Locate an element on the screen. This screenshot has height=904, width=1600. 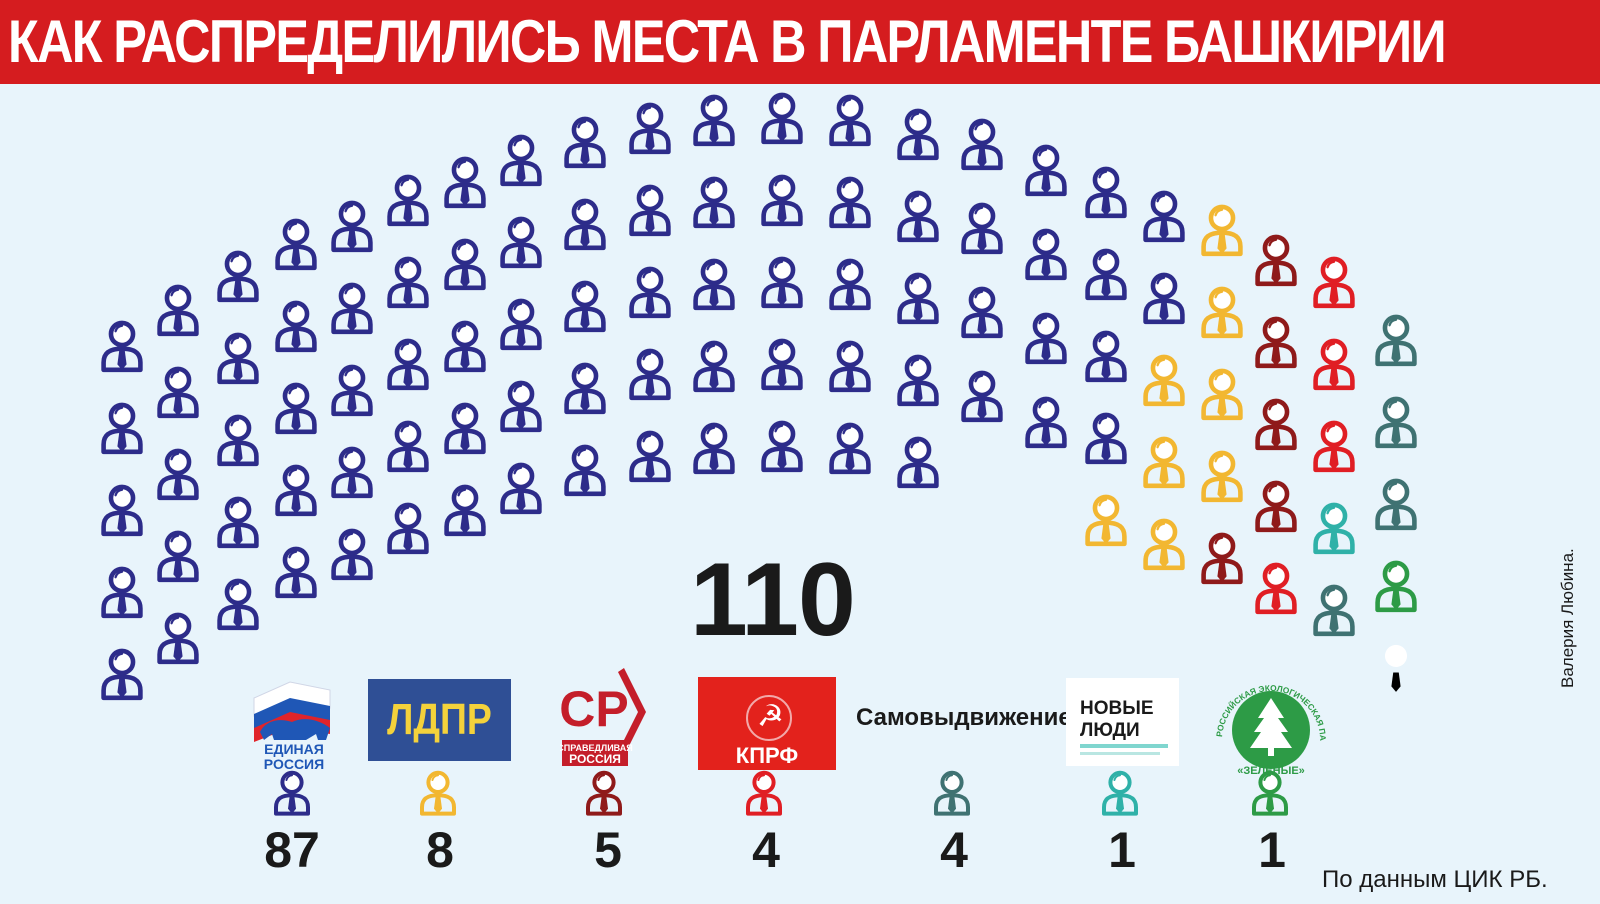
nl-logo-line2: ЛЮДИ is located at coordinates (1110, 730).